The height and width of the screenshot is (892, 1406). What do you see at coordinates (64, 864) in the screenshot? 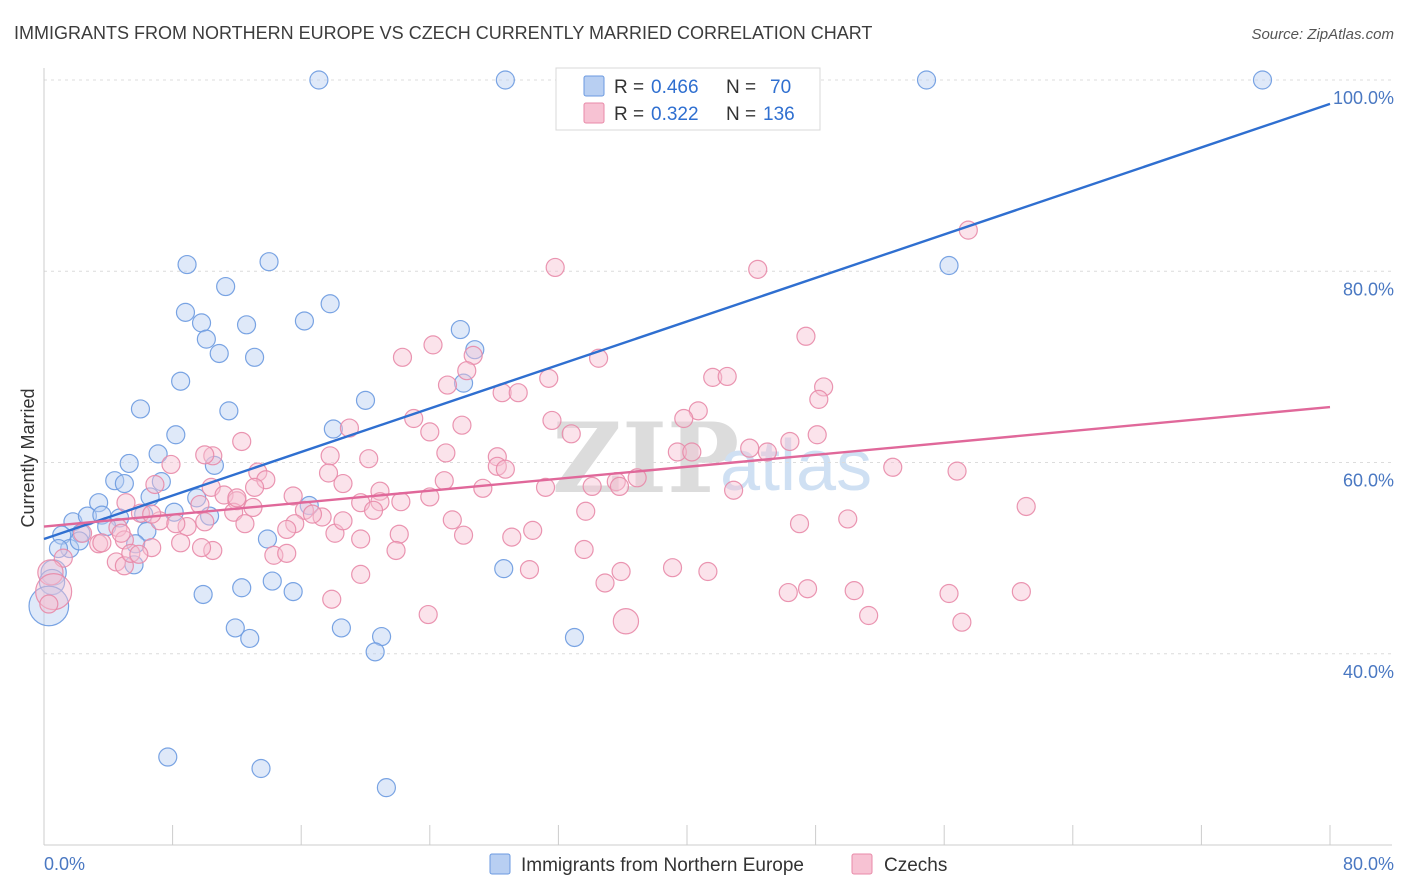
I see `x-tick-label: 0.0%` at bounding box center [64, 864].